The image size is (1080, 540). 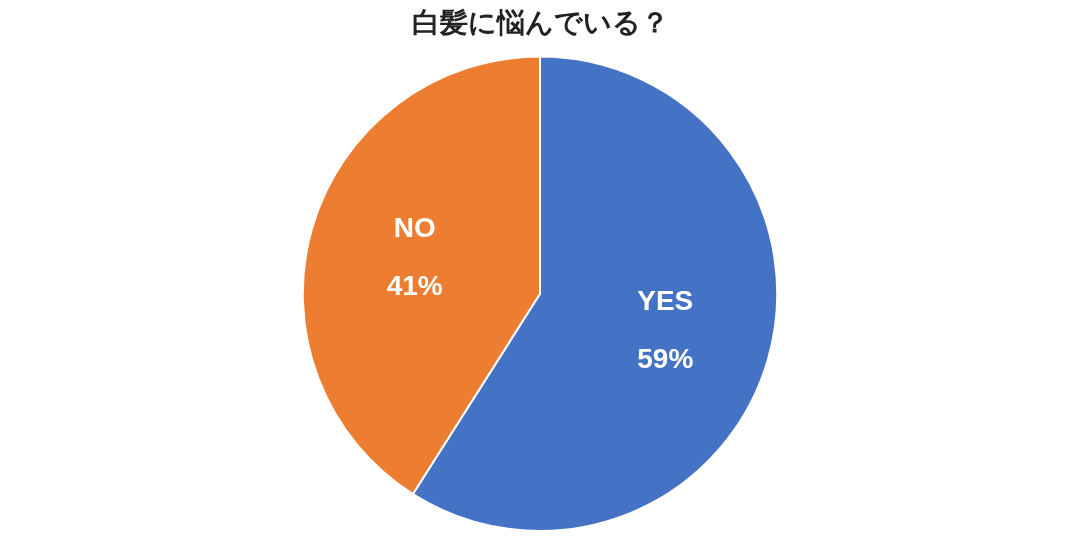 What do you see at coordinates (665, 300) in the screenshot?
I see `slice-label: YES` at bounding box center [665, 300].